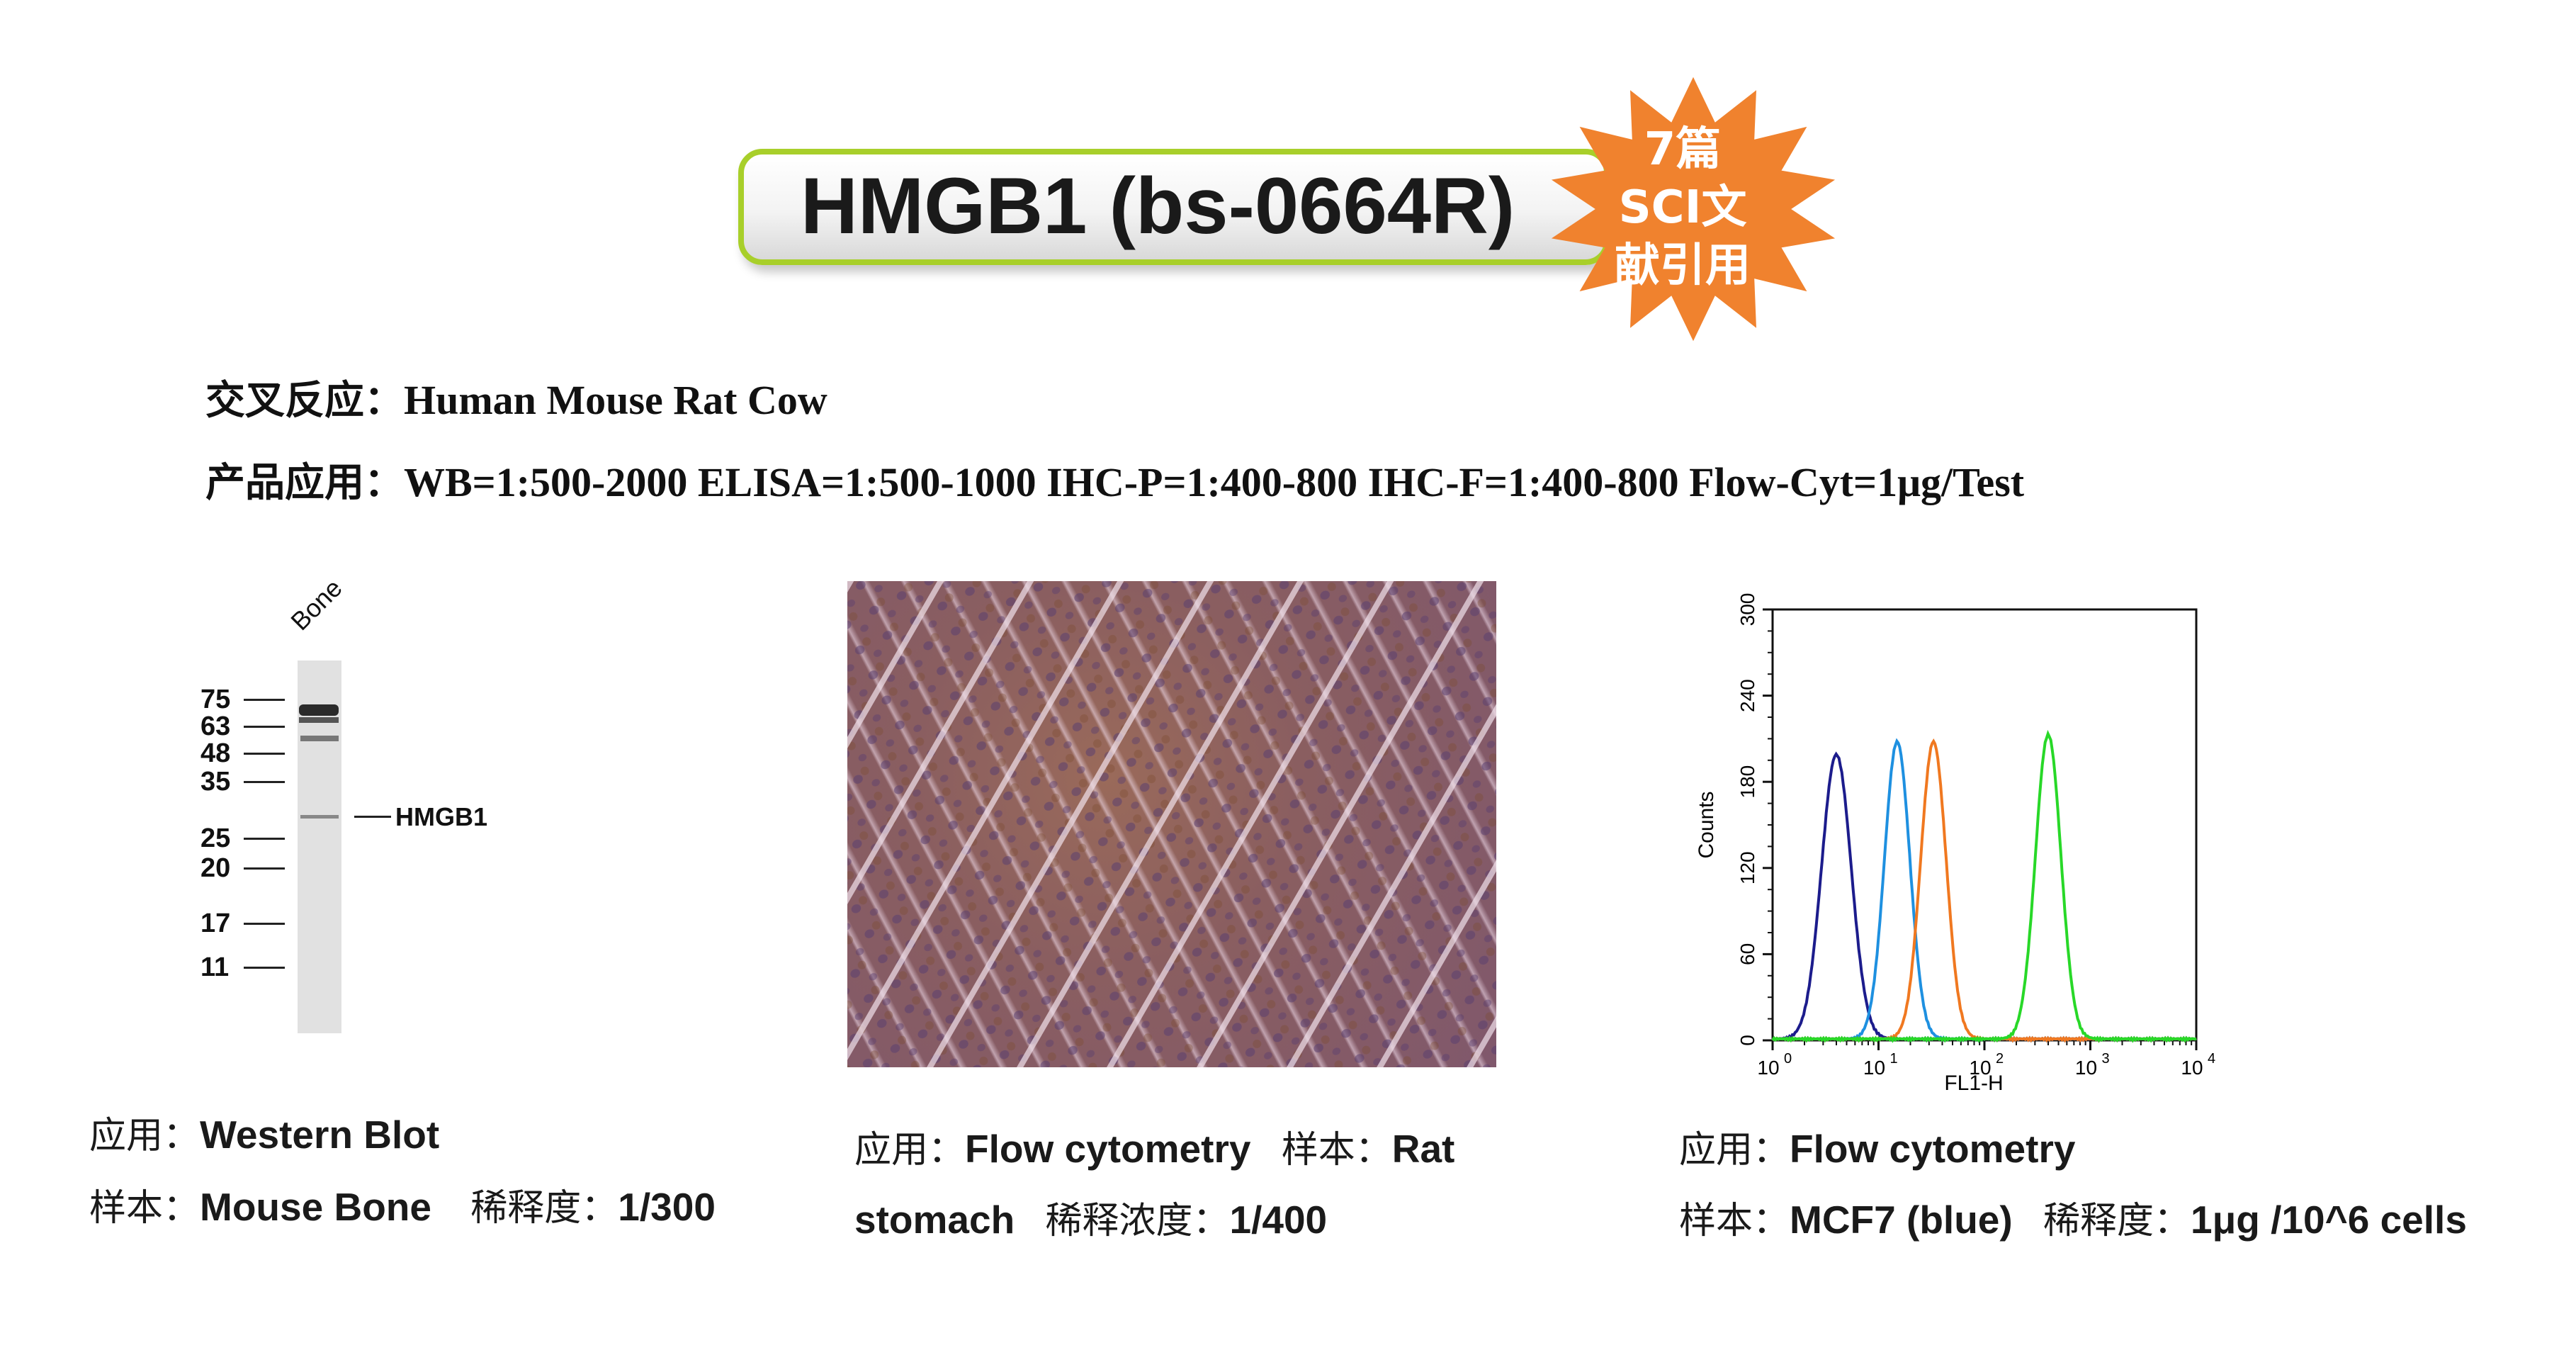 Image resolution: width=2576 pixels, height=1355 pixels. What do you see at coordinates (1706, 824) in the screenshot?
I see `y-axis-title: Counts` at bounding box center [1706, 824].